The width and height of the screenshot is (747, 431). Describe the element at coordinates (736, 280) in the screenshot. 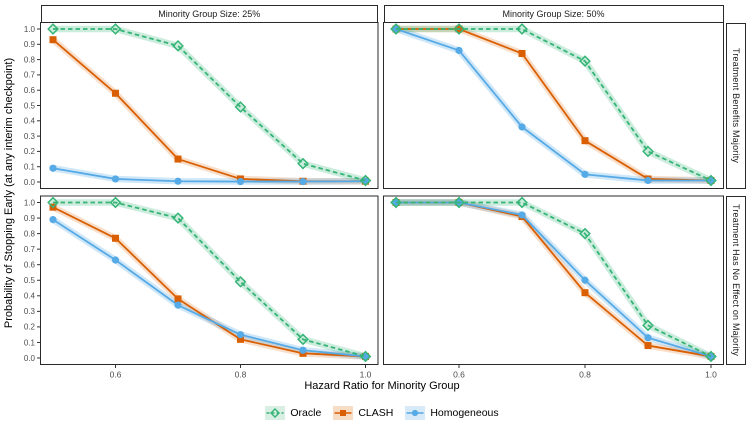

I see `facet-row-strip-no-effect: Treatment Has No Effect on Majority` at that location.